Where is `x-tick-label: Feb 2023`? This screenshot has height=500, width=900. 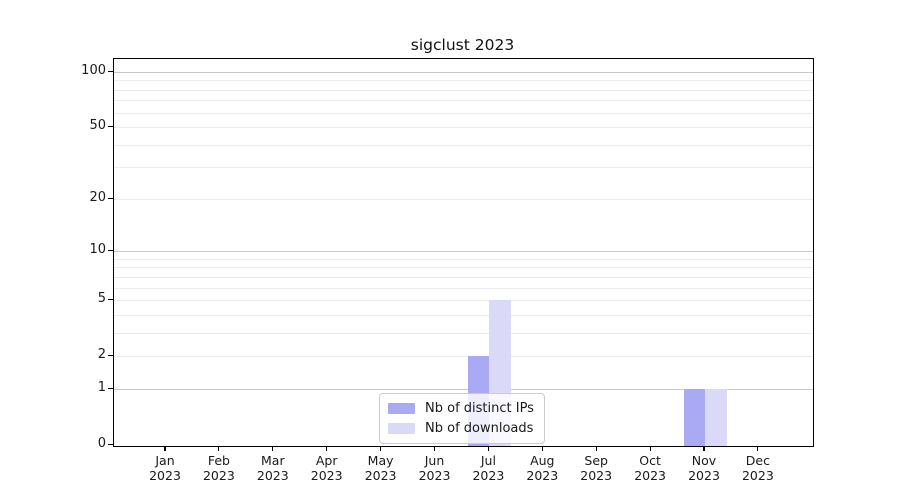
x-tick-label: Feb 2023 is located at coordinates (218, 468).